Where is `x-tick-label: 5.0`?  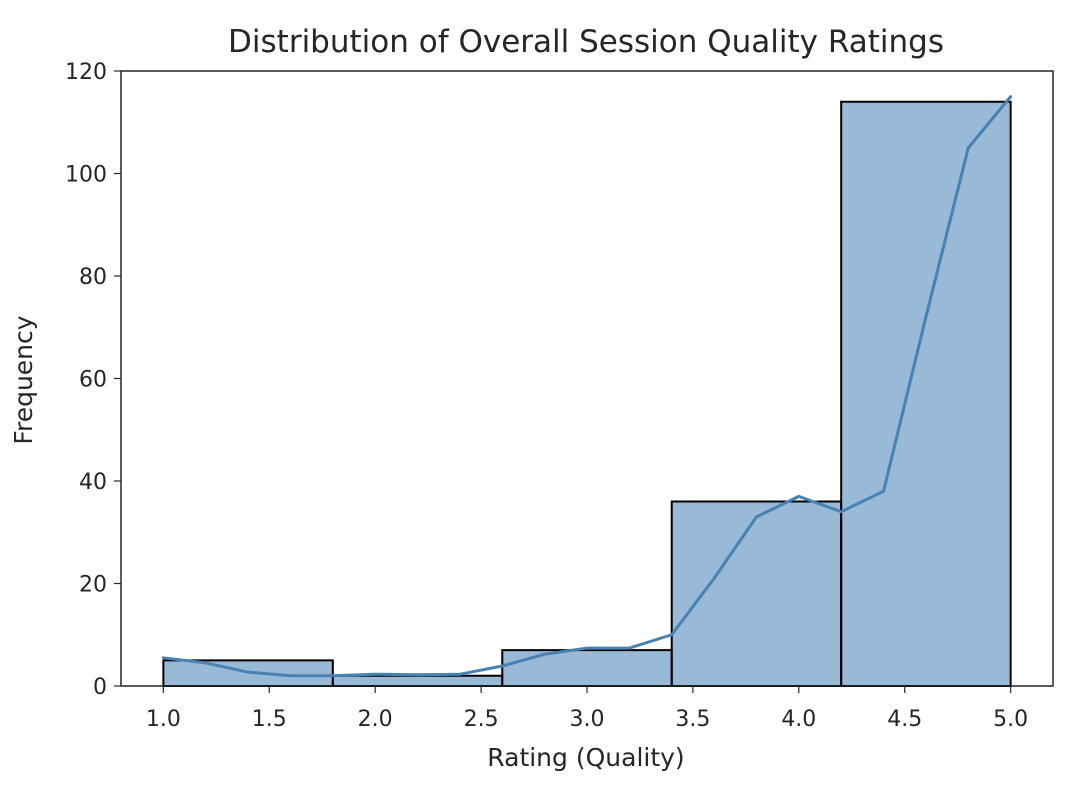
x-tick-label: 5.0 is located at coordinates (1010, 719).